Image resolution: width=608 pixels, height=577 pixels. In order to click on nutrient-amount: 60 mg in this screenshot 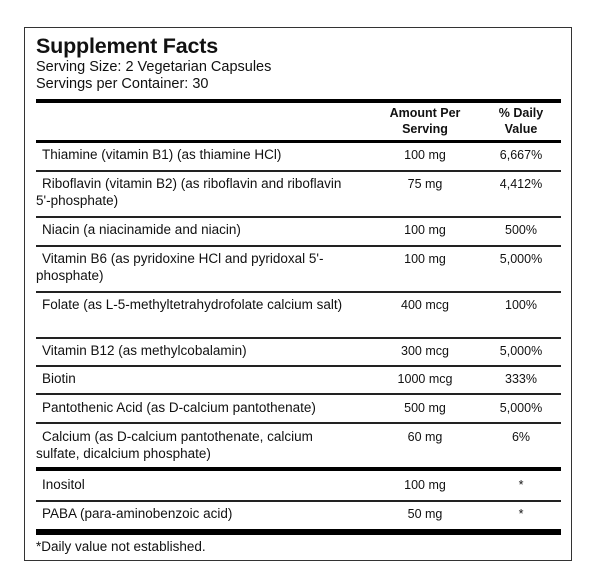, I will do `click(425, 437)`.